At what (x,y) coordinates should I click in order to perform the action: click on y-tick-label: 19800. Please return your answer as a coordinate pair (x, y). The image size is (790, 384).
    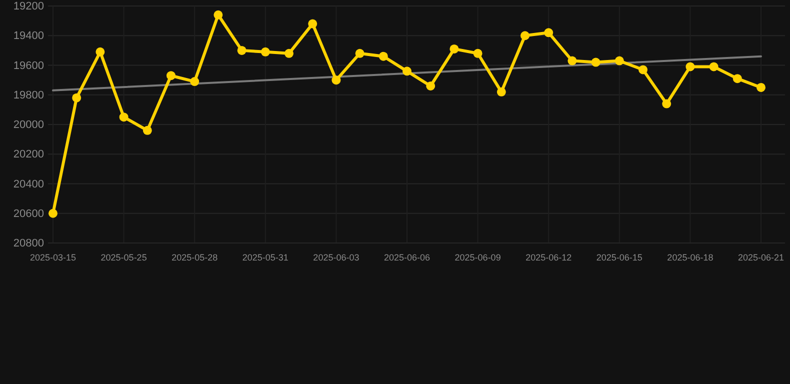
    Looking at the image, I should click on (28, 95).